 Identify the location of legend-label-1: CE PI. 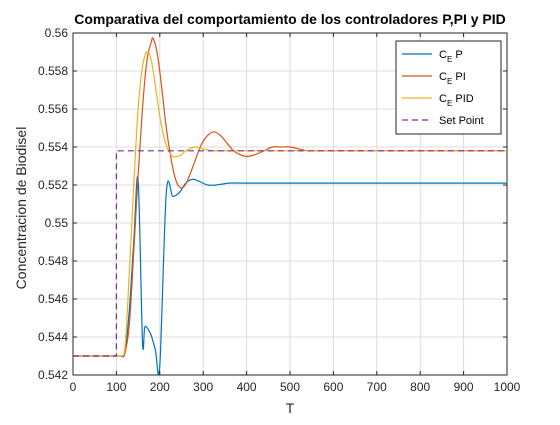
(452, 78).